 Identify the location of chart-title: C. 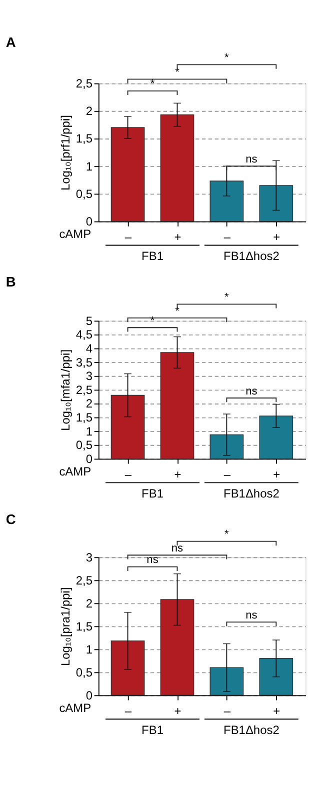
(11, 519).